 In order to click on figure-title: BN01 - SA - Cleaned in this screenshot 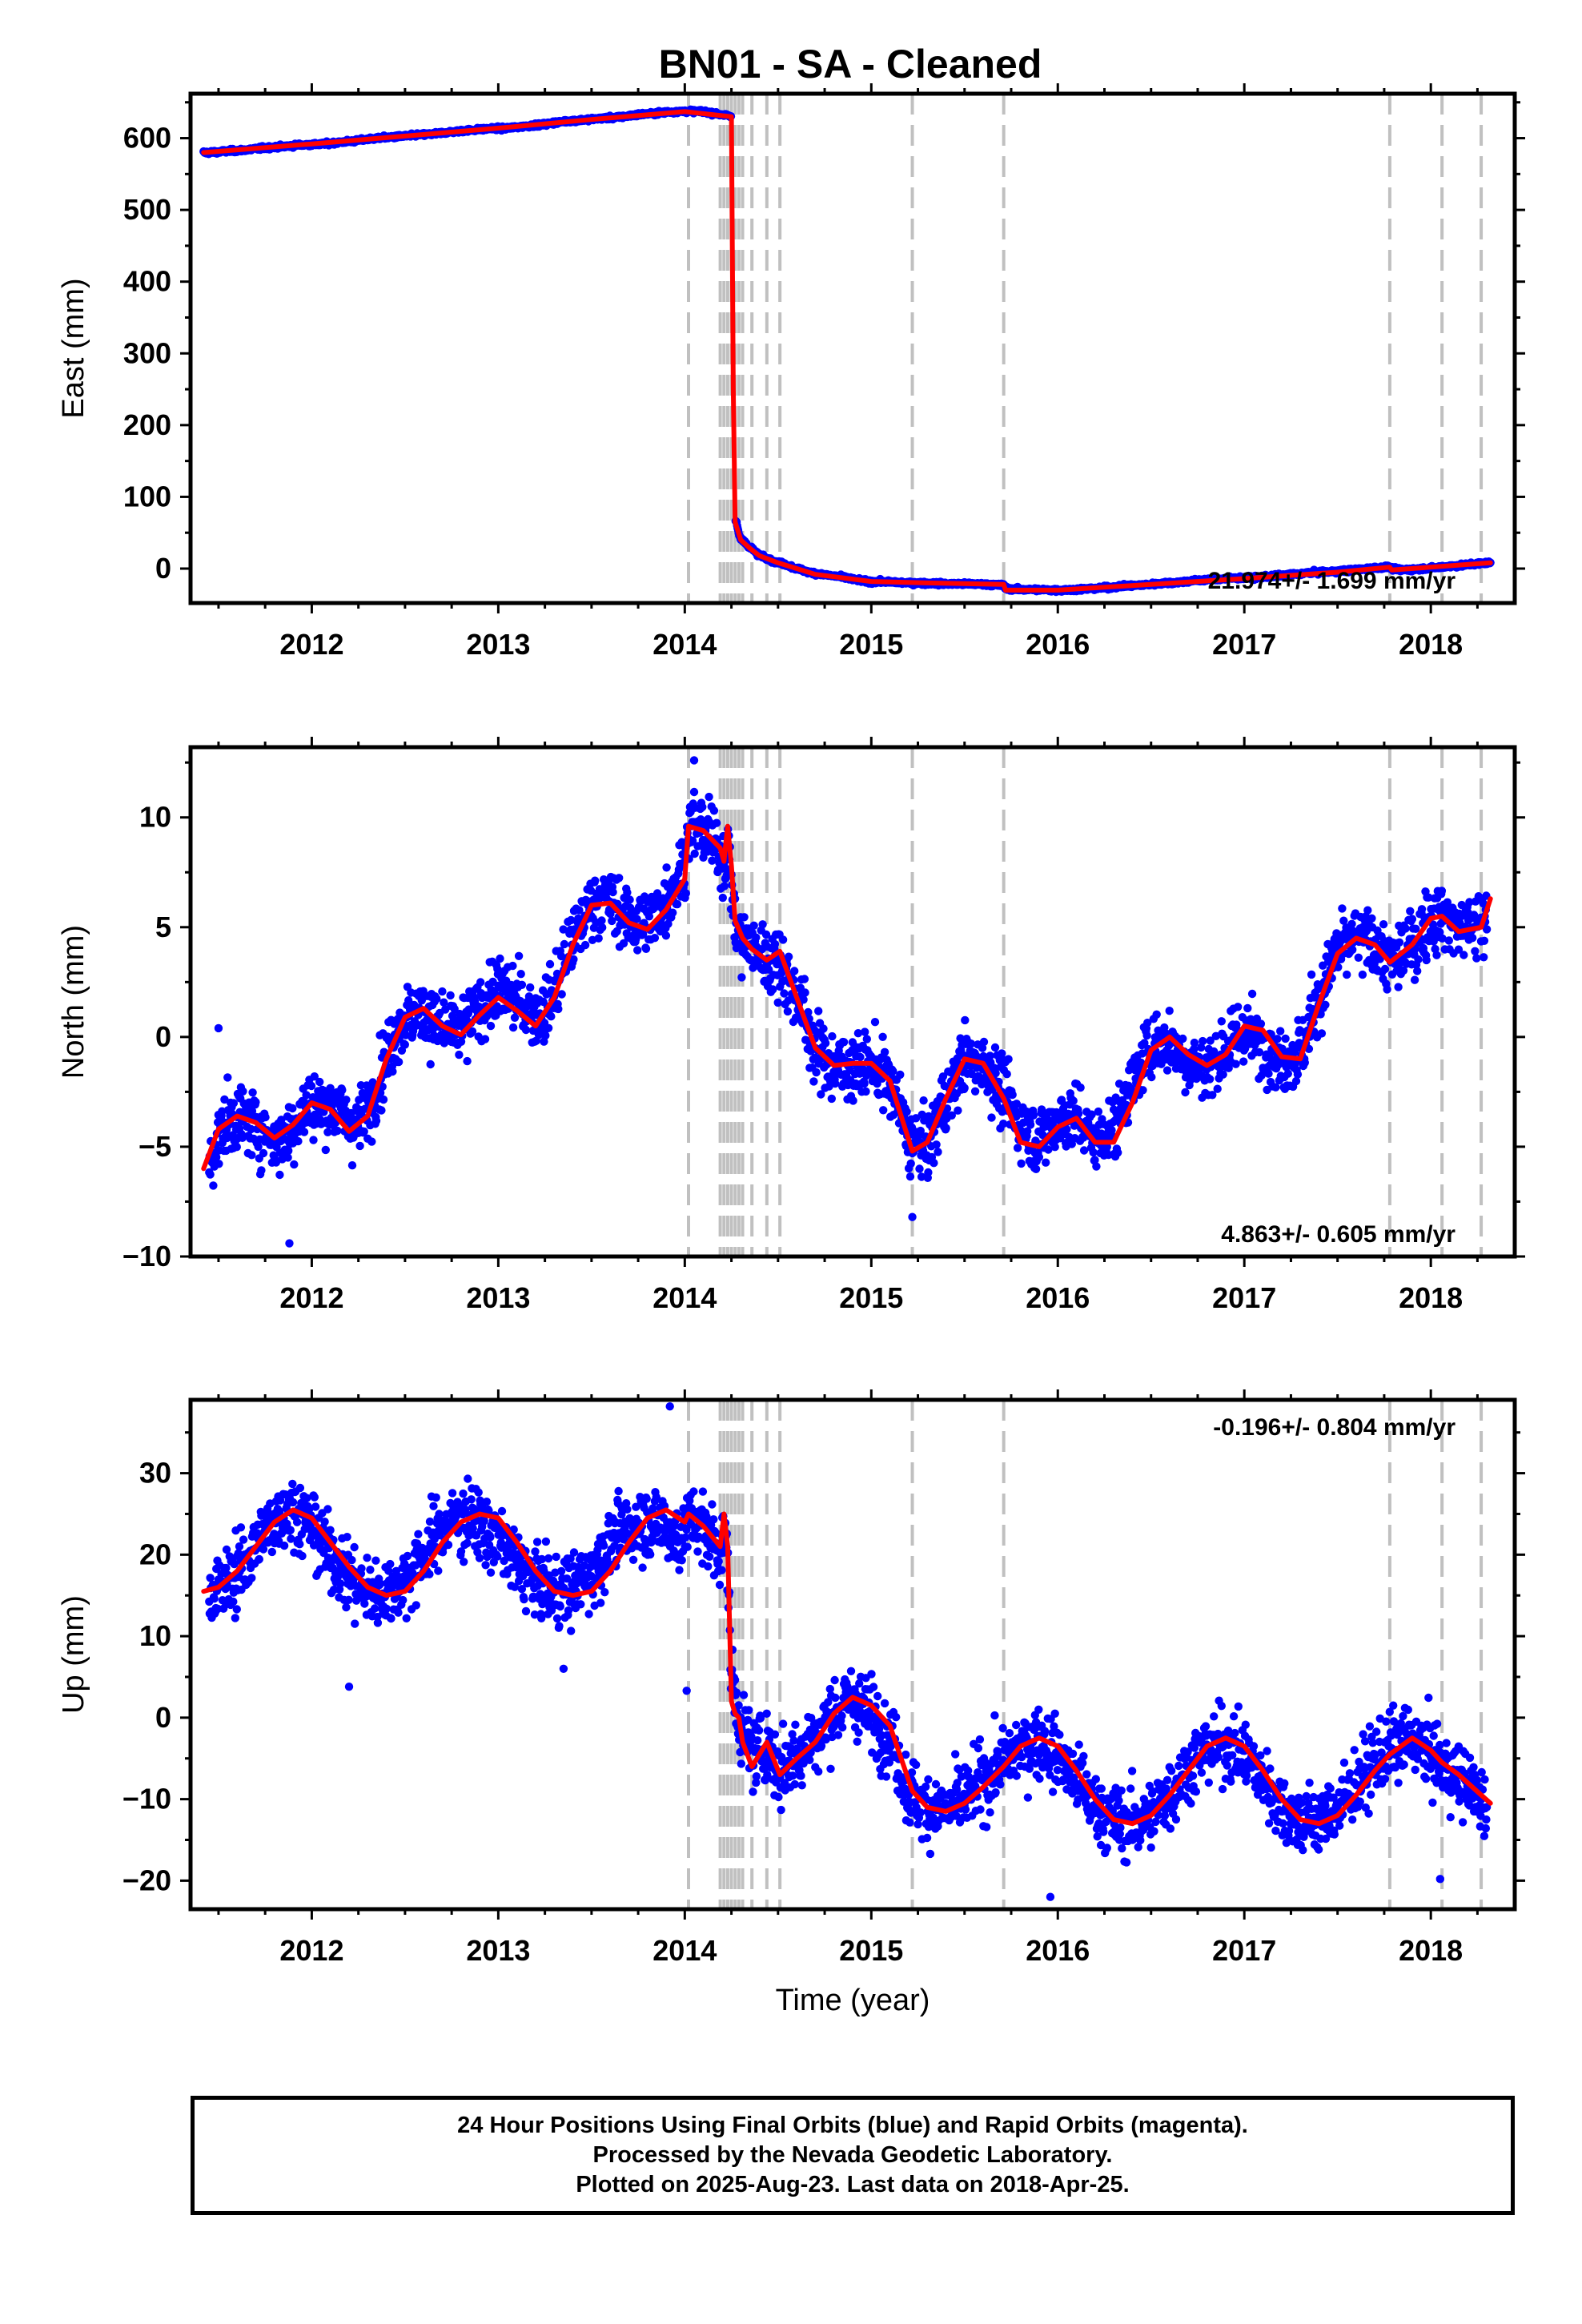, I will do `click(850, 64)`.